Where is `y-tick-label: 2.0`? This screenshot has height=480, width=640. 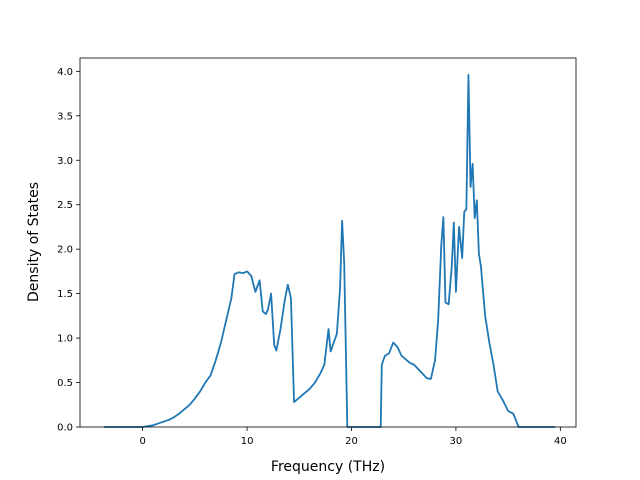 y-tick-label: 2.0 is located at coordinates (65, 250).